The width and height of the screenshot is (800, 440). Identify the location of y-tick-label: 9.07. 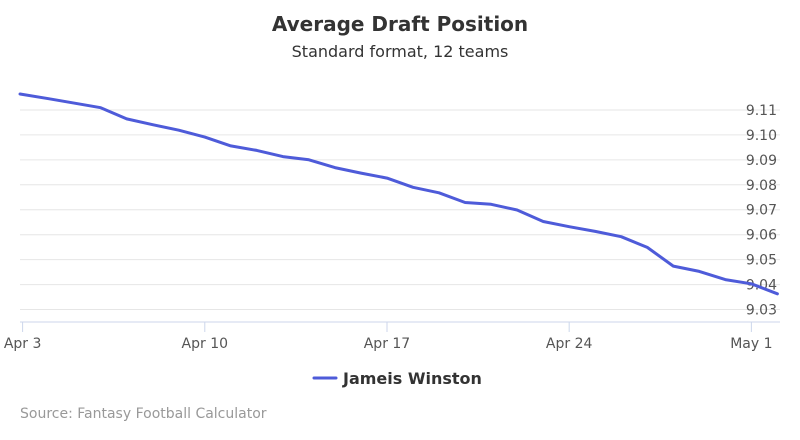
(761, 211).